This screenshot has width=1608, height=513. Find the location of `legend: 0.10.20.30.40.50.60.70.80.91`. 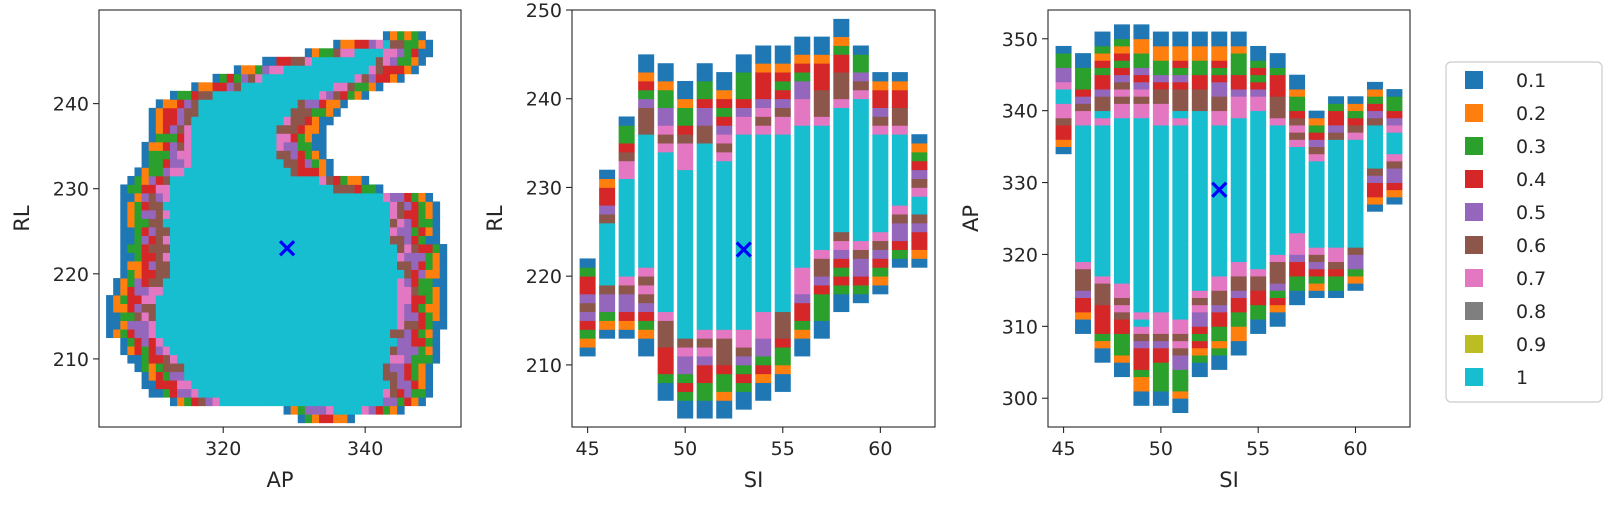

legend: 0.10.20.30.40.50.60.70.80.91 is located at coordinates (1524, 232).